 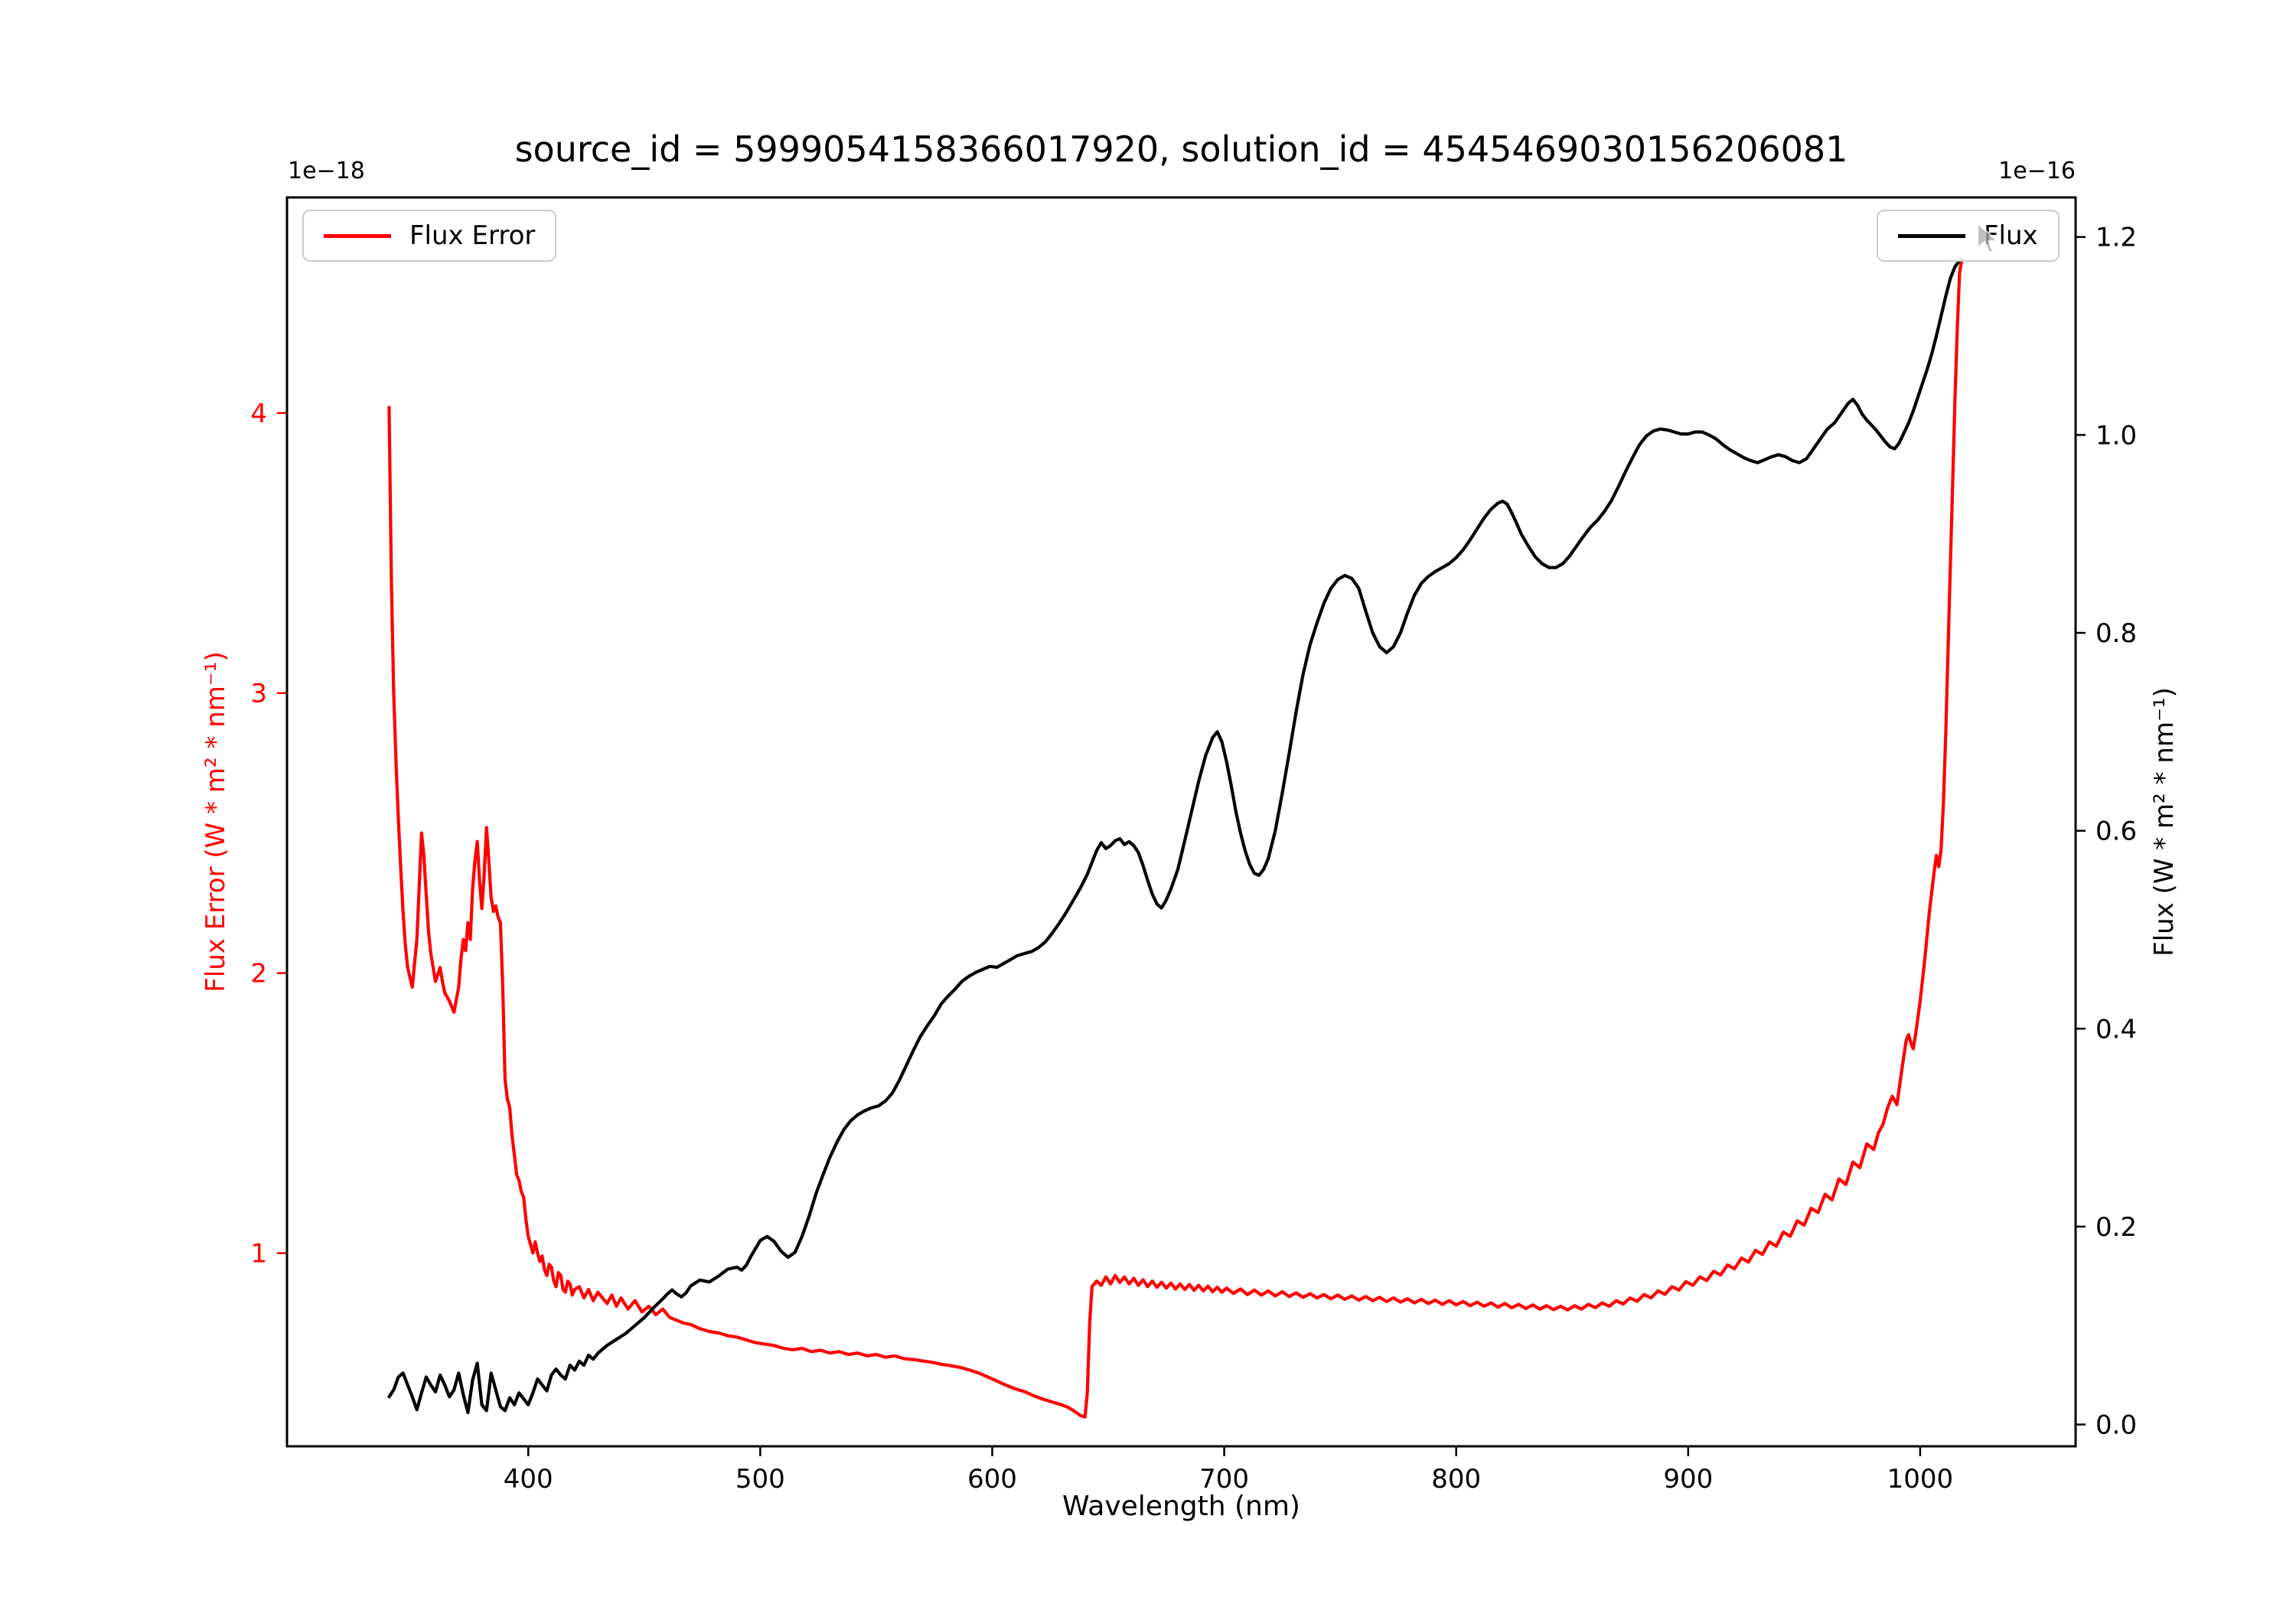 What do you see at coordinates (1456, 1479) in the screenshot?
I see `x-tick-label: 800` at bounding box center [1456, 1479].